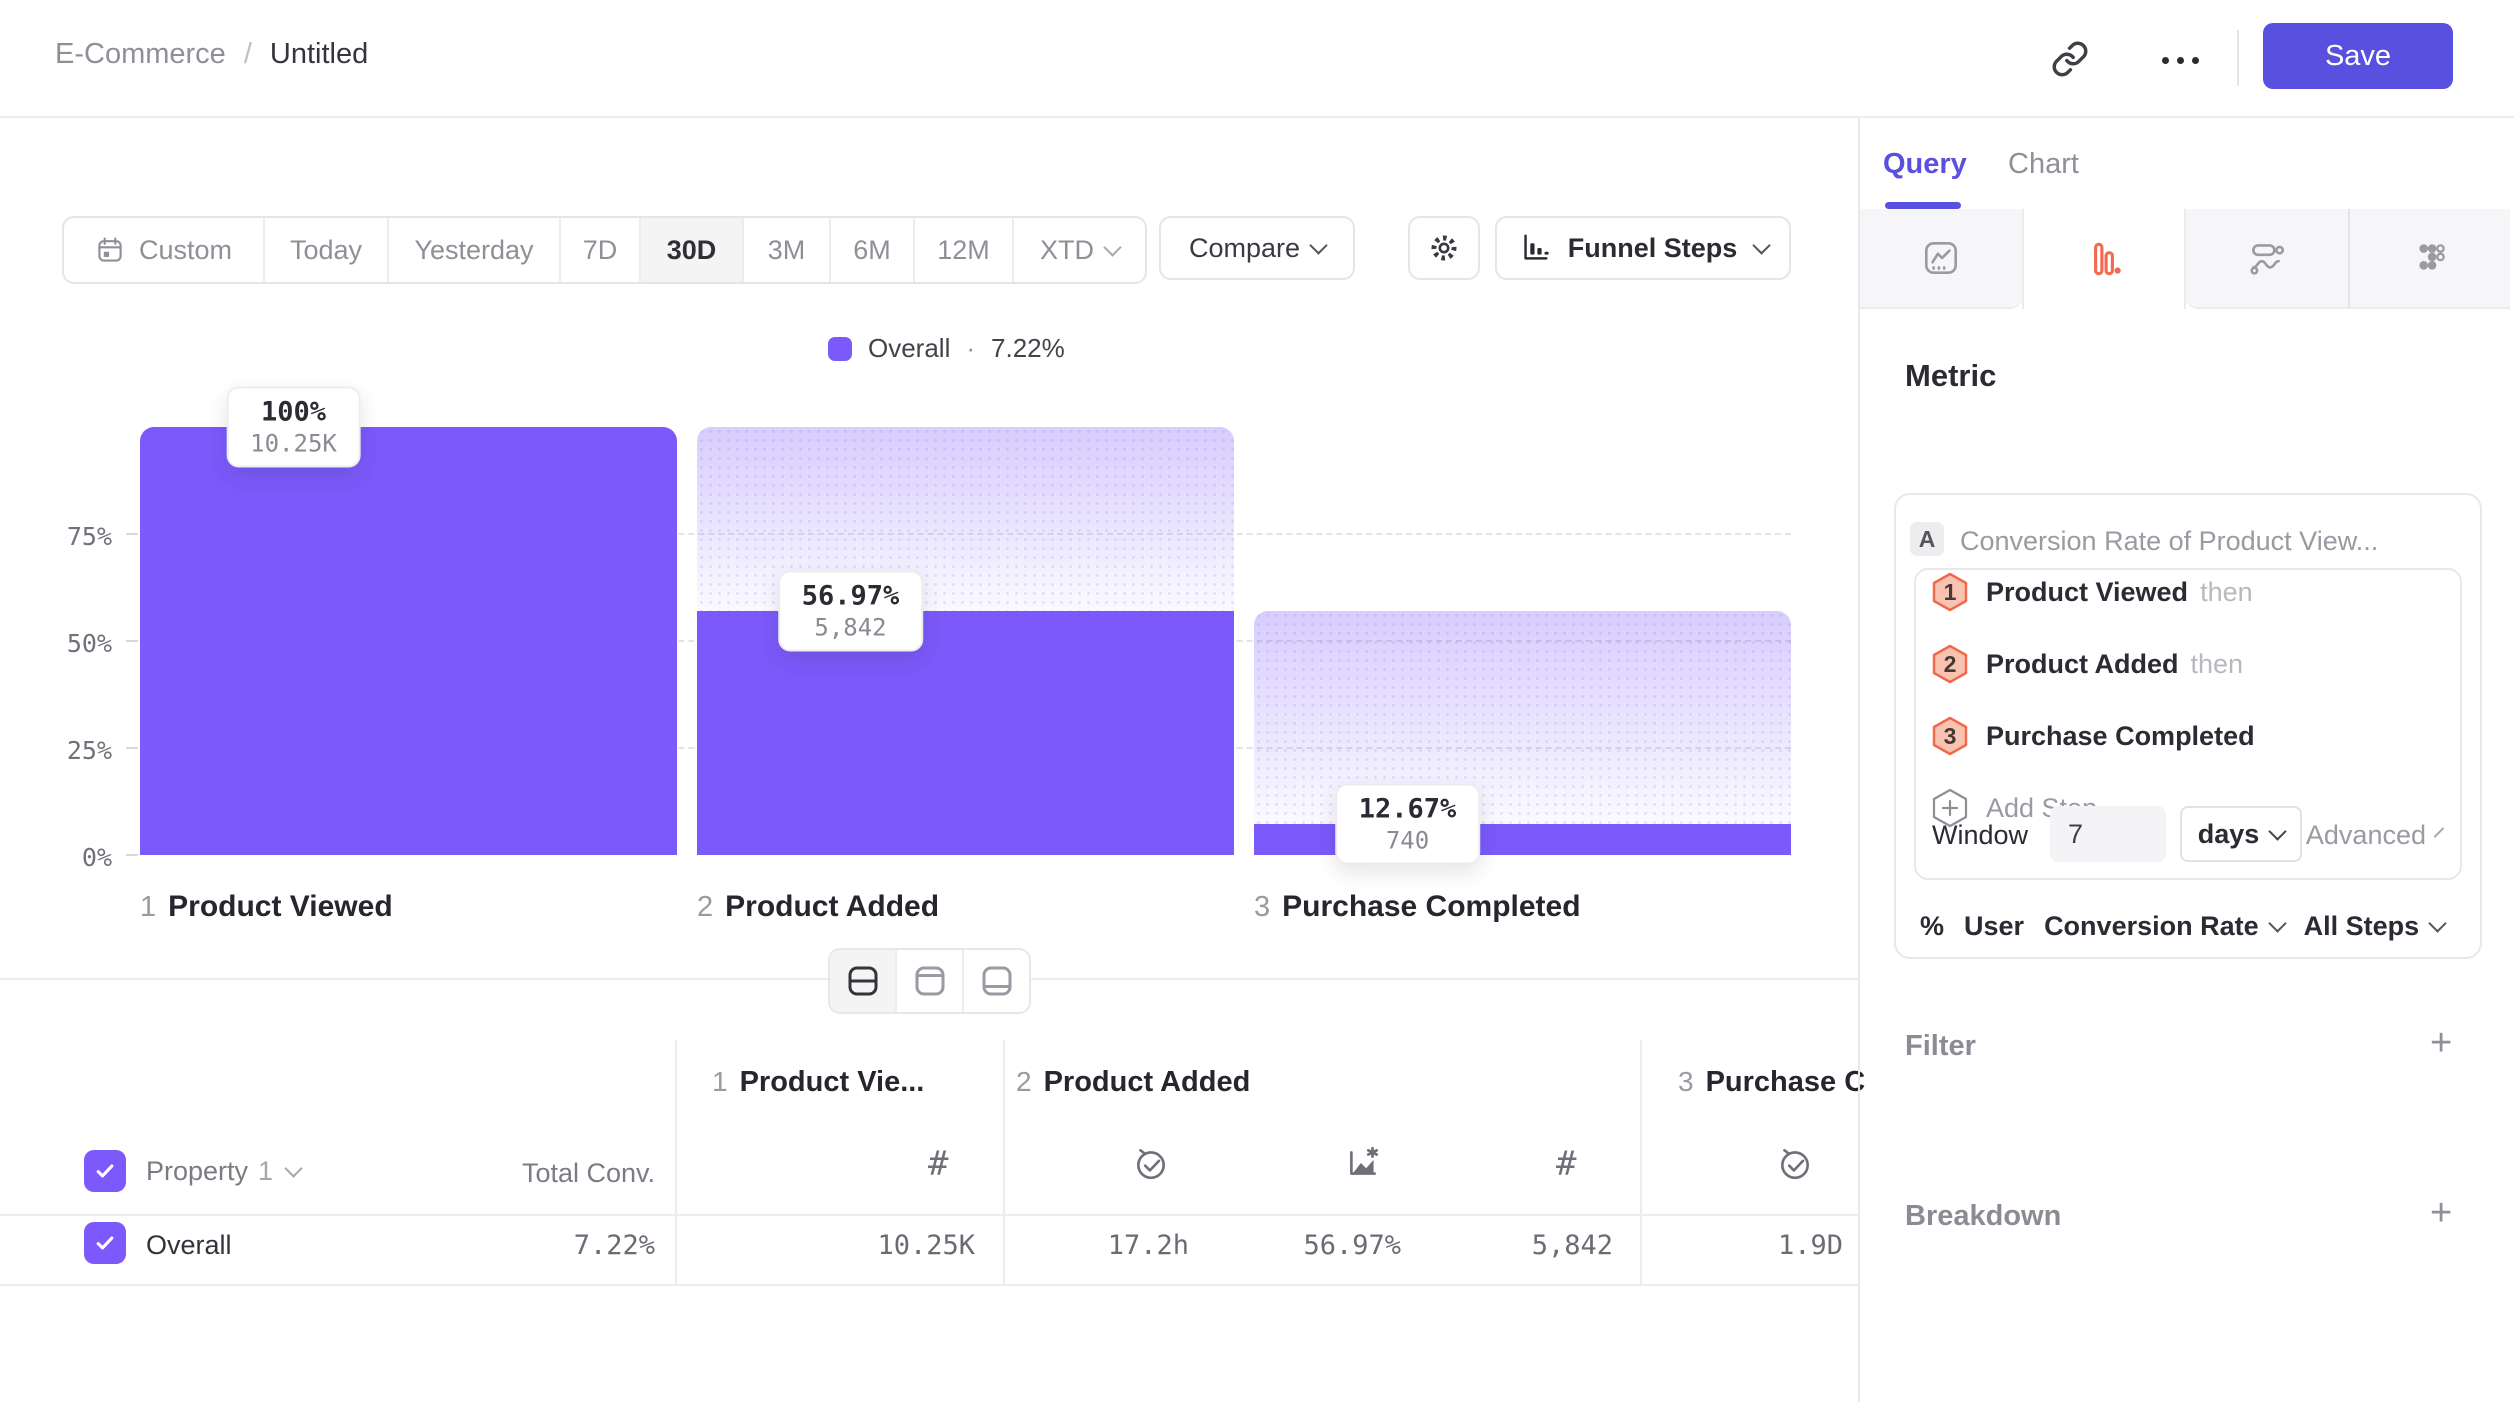 This screenshot has height=1402, width=2514. What do you see at coordinates (189, 1245) in the screenshot?
I see `row-label: Overall` at bounding box center [189, 1245].